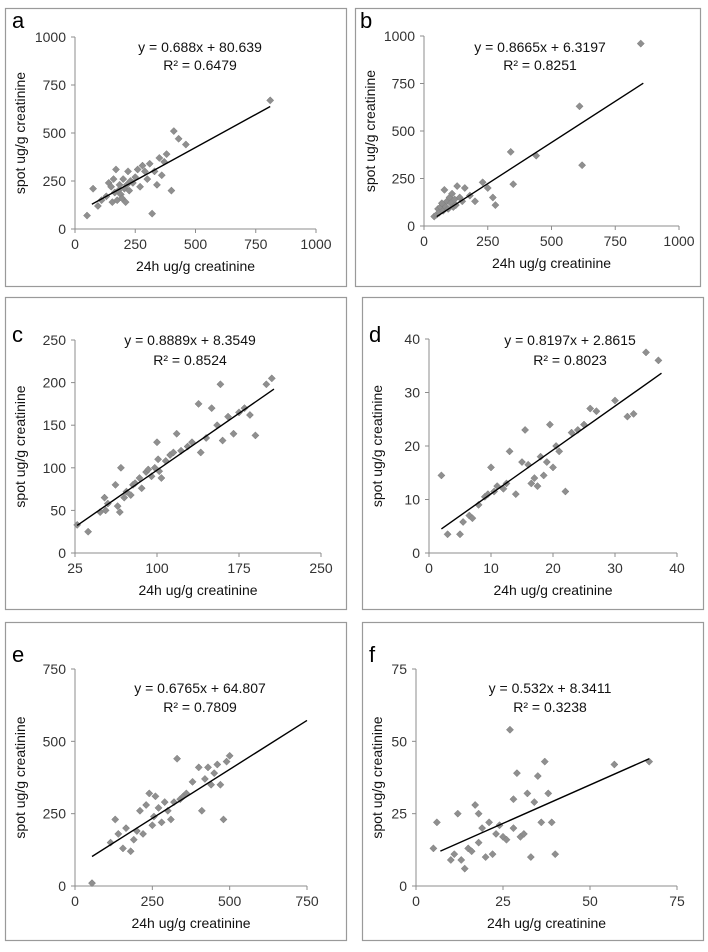 The height and width of the screenshot is (952, 708). What do you see at coordinates (550, 707) in the screenshot?
I see `r-squared: R² = 0.3238` at bounding box center [550, 707].